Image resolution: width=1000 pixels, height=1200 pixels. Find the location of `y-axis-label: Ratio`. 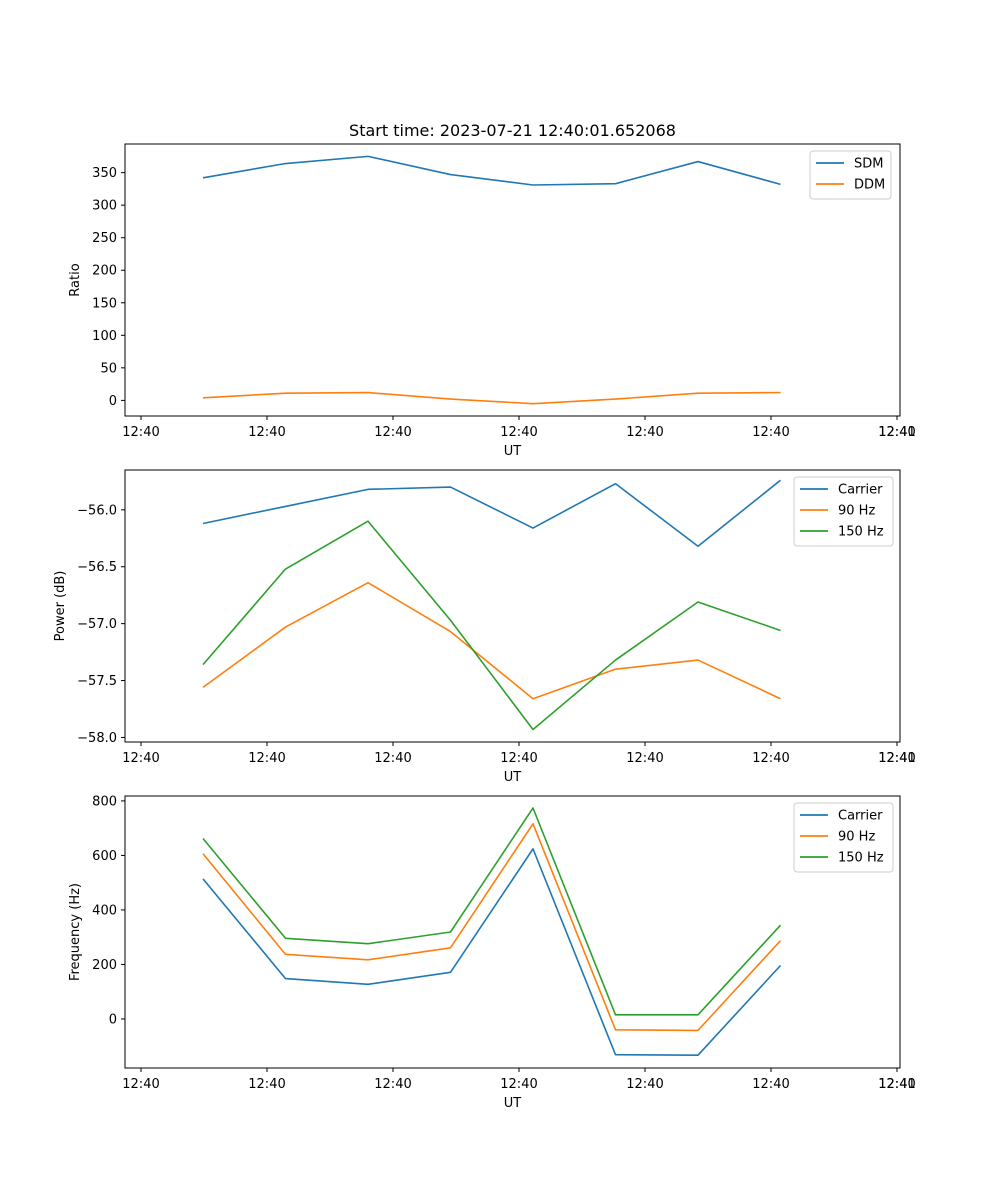

y-axis-label: Ratio is located at coordinates (75, 279).